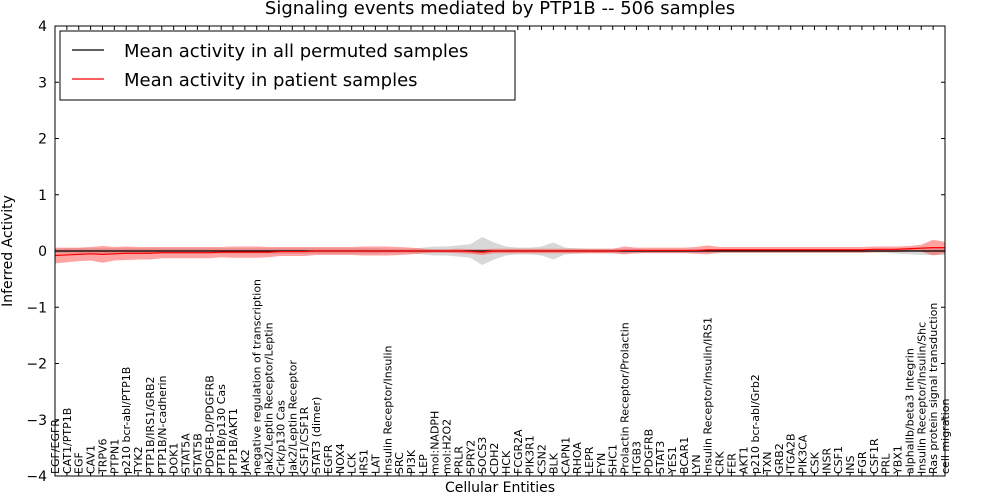 Image resolution: width=1000 pixels, height=500 pixels. What do you see at coordinates (399, 463) in the screenshot?
I see `x-tick-label: SRC` at bounding box center [399, 463].